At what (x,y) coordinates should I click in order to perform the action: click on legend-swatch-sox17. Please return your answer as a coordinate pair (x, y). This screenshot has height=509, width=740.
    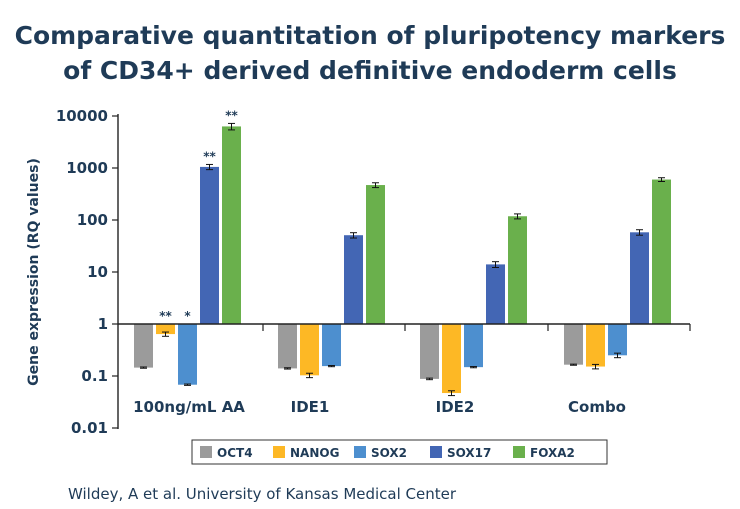
    Looking at the image, I should click on (436, 452).